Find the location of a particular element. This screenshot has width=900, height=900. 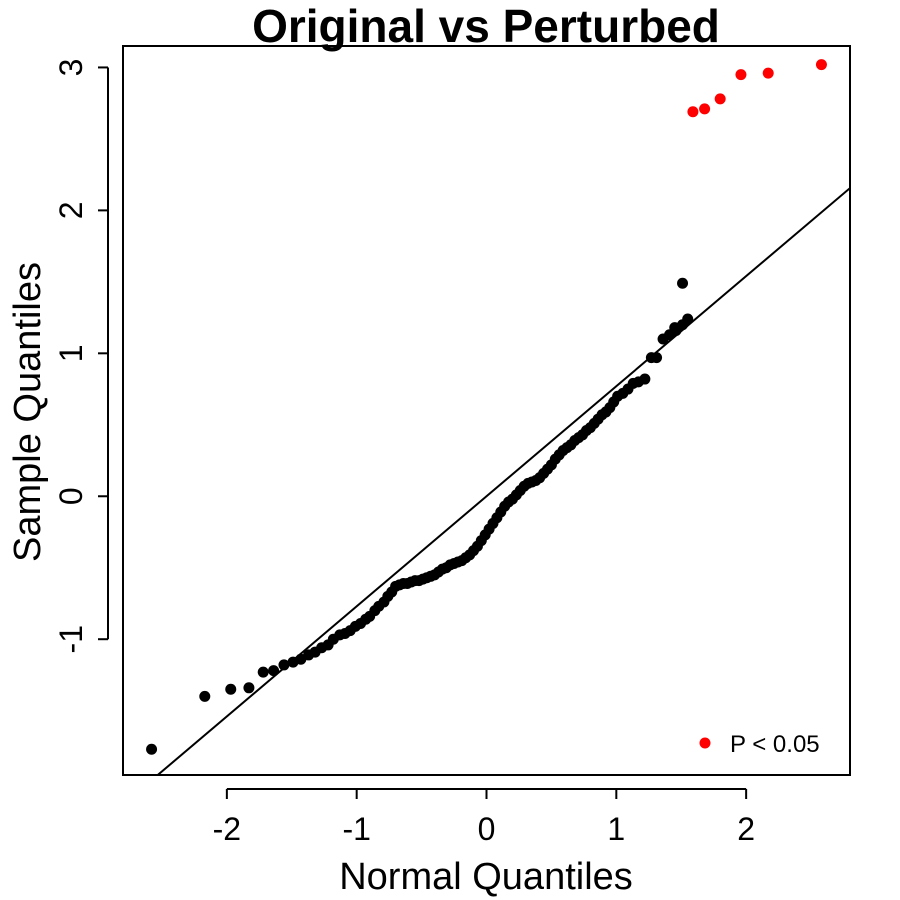

chart-title: Original vs Perturbed is located at coordinates (486, 26).